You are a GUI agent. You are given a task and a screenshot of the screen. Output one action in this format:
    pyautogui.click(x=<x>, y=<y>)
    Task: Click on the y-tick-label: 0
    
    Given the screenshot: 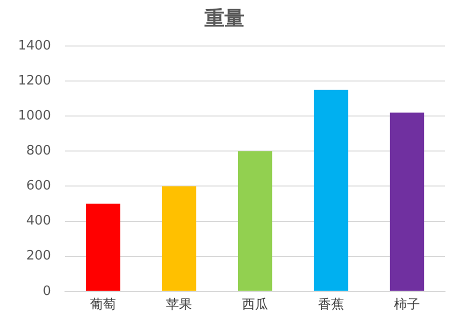 What is the action you would take?
    pyautogui.click(x=47, y=291)
    